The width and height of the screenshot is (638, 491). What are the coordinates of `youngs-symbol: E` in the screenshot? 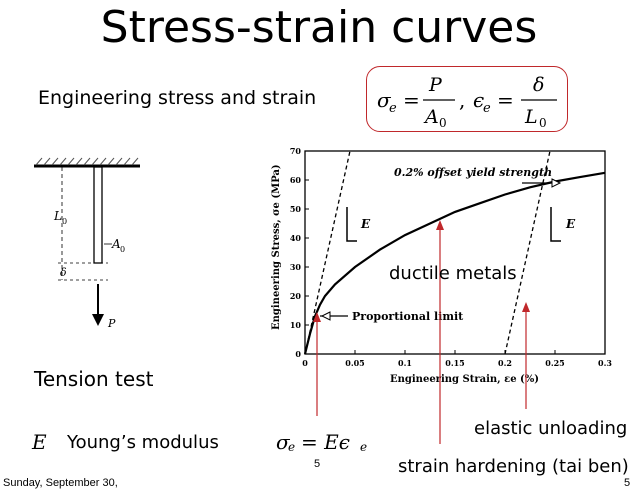 It's located at (39, 442).